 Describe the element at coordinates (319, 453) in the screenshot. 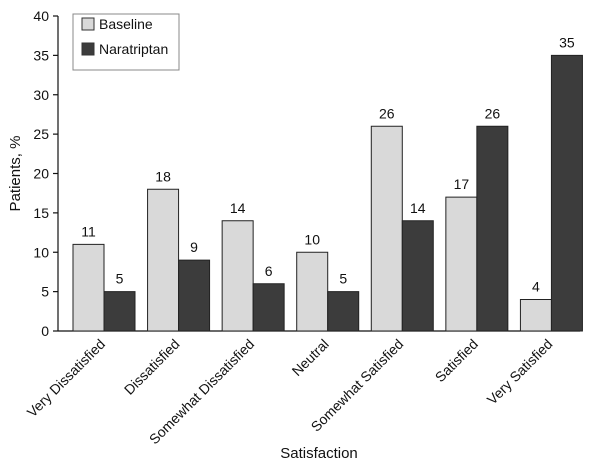

I see `x-axis-title: Satisfaction` at that location.